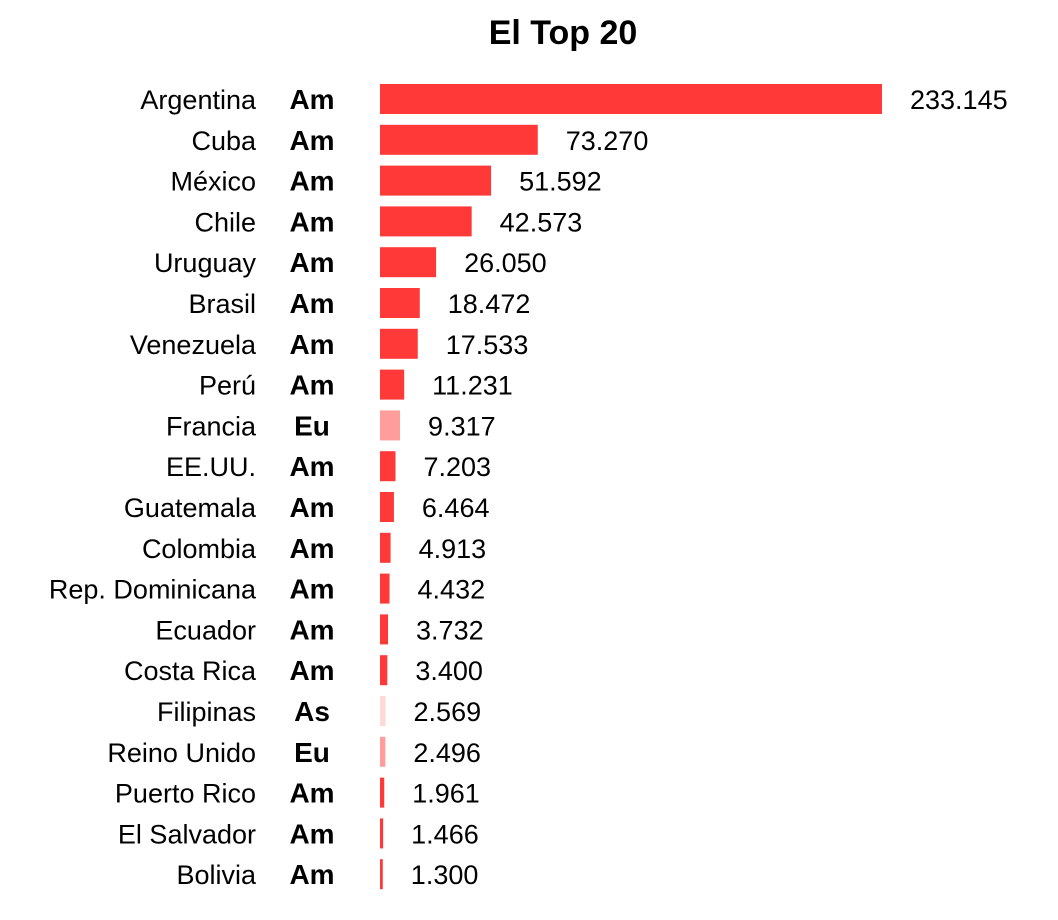  I want to click on country-label: Cuba, so click(224, 141).